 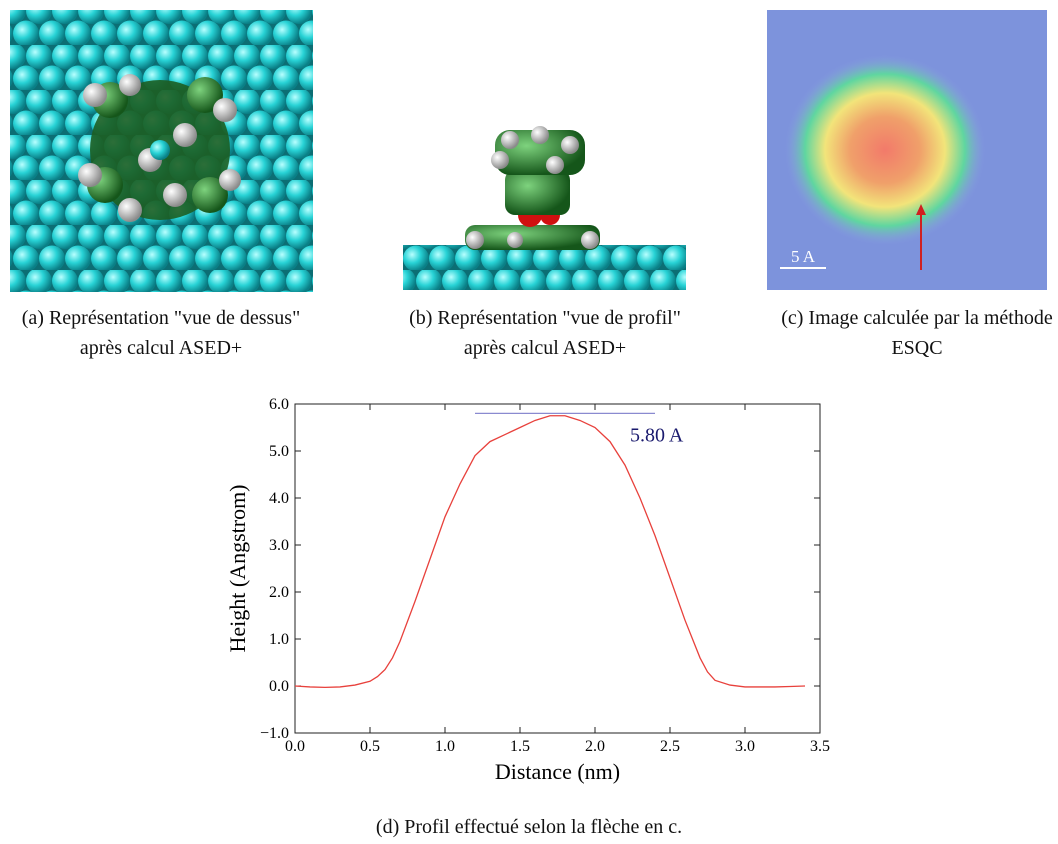 What do you see at coordinates (907, 150) in the screenshot?
I see `image-c: 5 A` at bounding box center [907, 150].